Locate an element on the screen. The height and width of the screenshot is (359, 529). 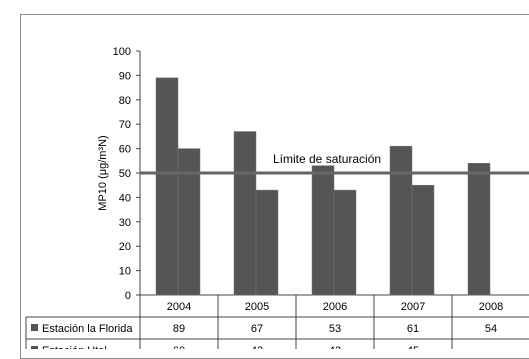
x-tick-label: 2007 is located at coordinates (413, 307).